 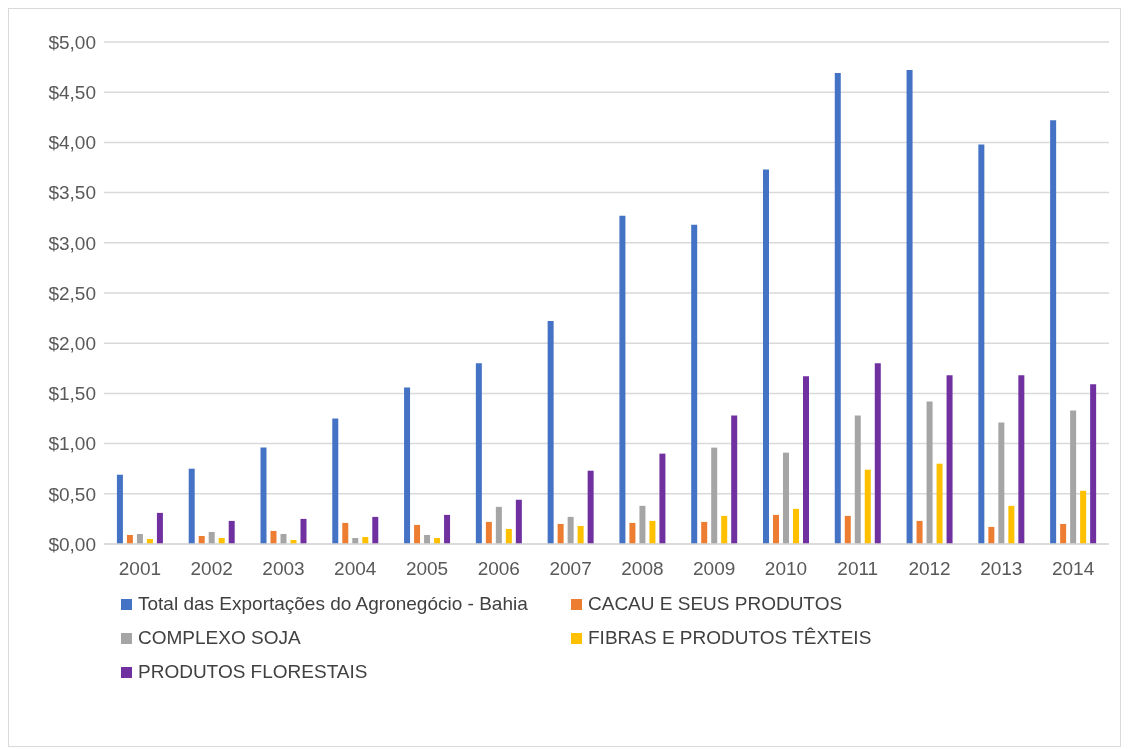 What do you see at coordinates (253, 672) in the screenshot?
I see `legend-label: PRODUTOS FLORESTAIS` at bounding box center [253, 672].